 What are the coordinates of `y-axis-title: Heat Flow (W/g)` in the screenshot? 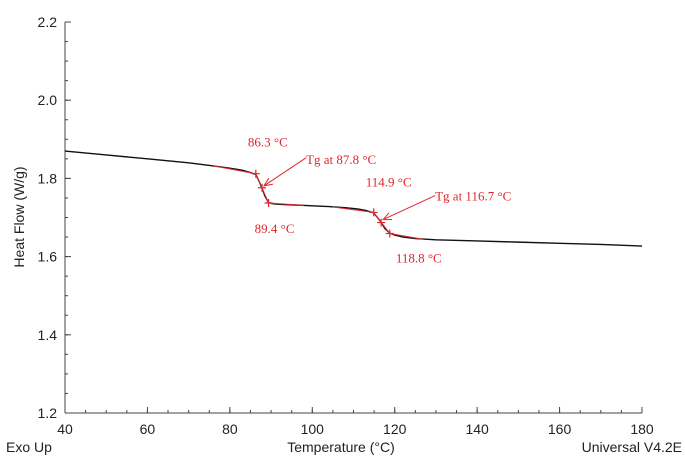 It's located at (19, 216).